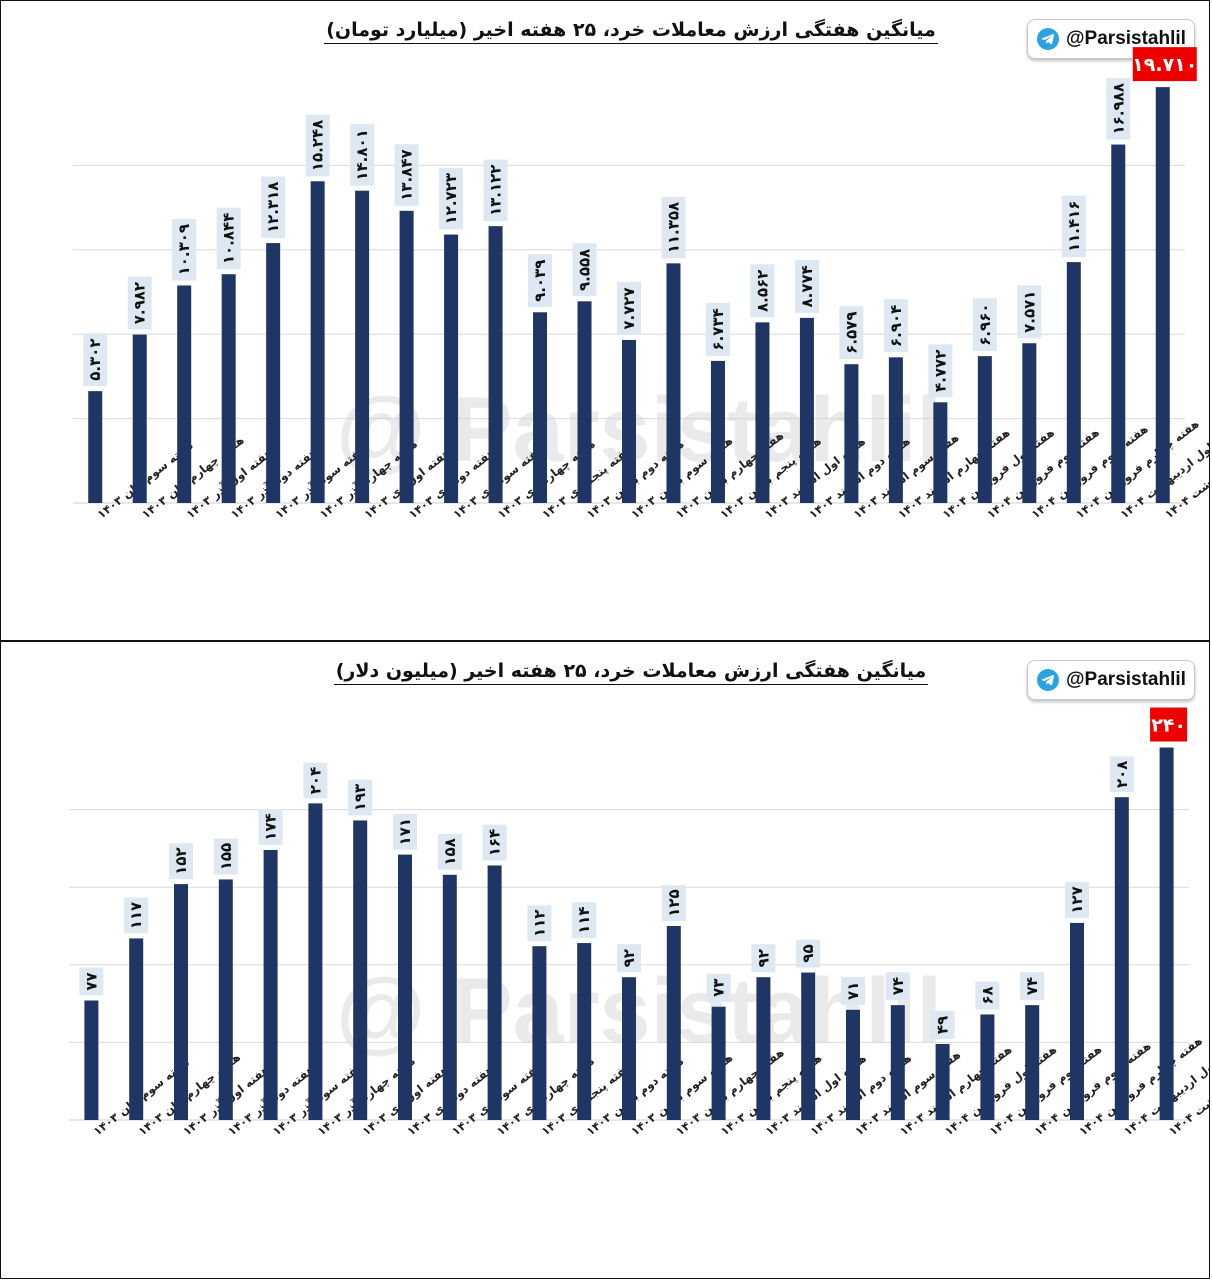 The image size is (1212, 1280). I want to click on data-label: ۱۵۸, so click(449, 851).